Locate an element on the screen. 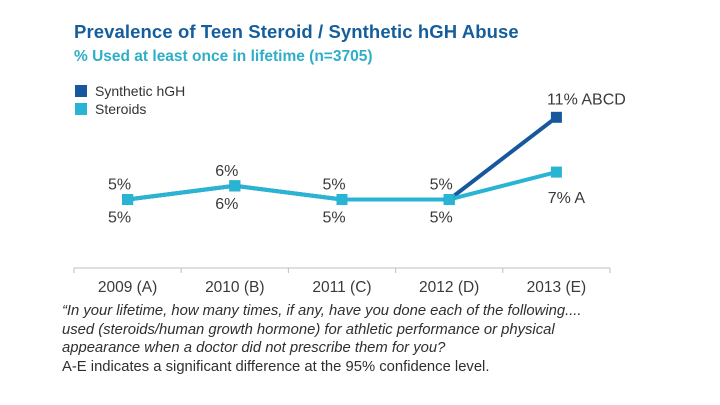  legend-item-synthetic-hgh: Synthetic hGH is located at coordinates (130, 90).